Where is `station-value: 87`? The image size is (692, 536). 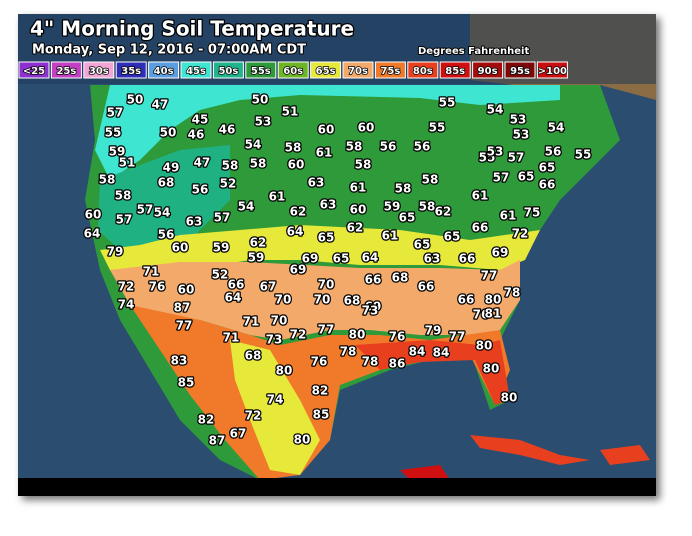 station-value: 87 is located at coordinates (217, 441).